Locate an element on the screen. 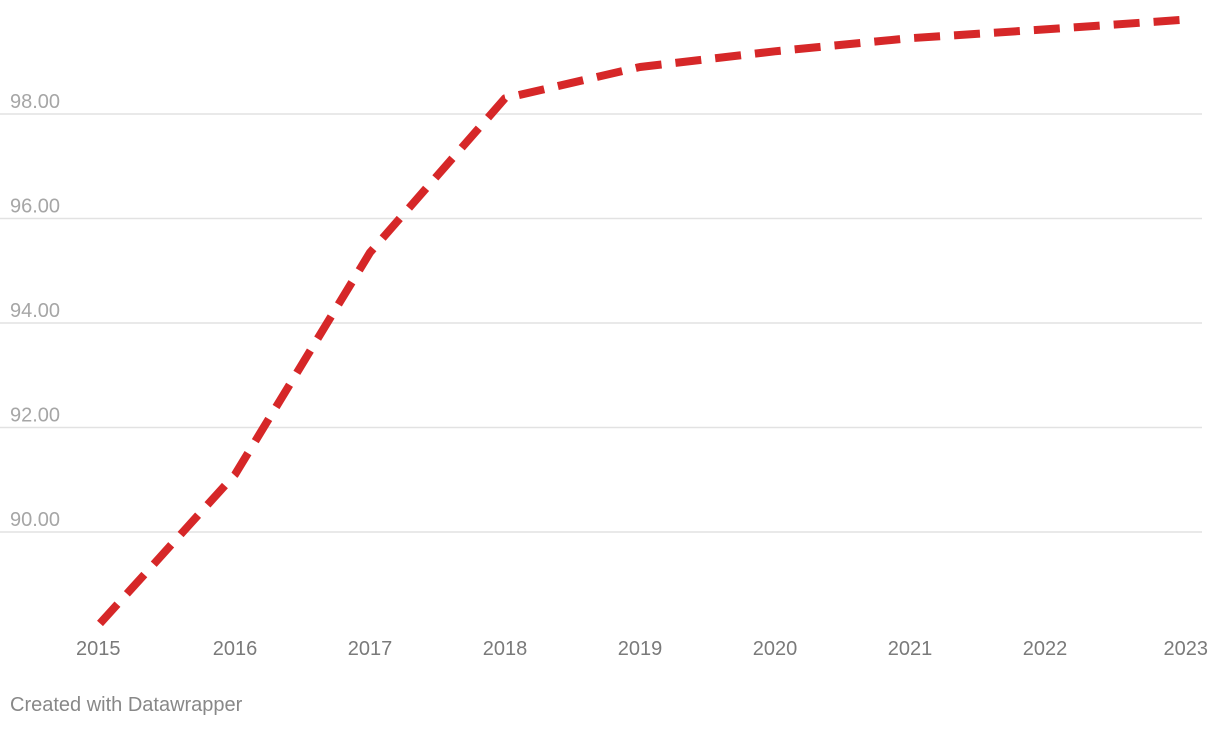  footer-credit: Created with Datawrapper is located at coordinates (126, 705).